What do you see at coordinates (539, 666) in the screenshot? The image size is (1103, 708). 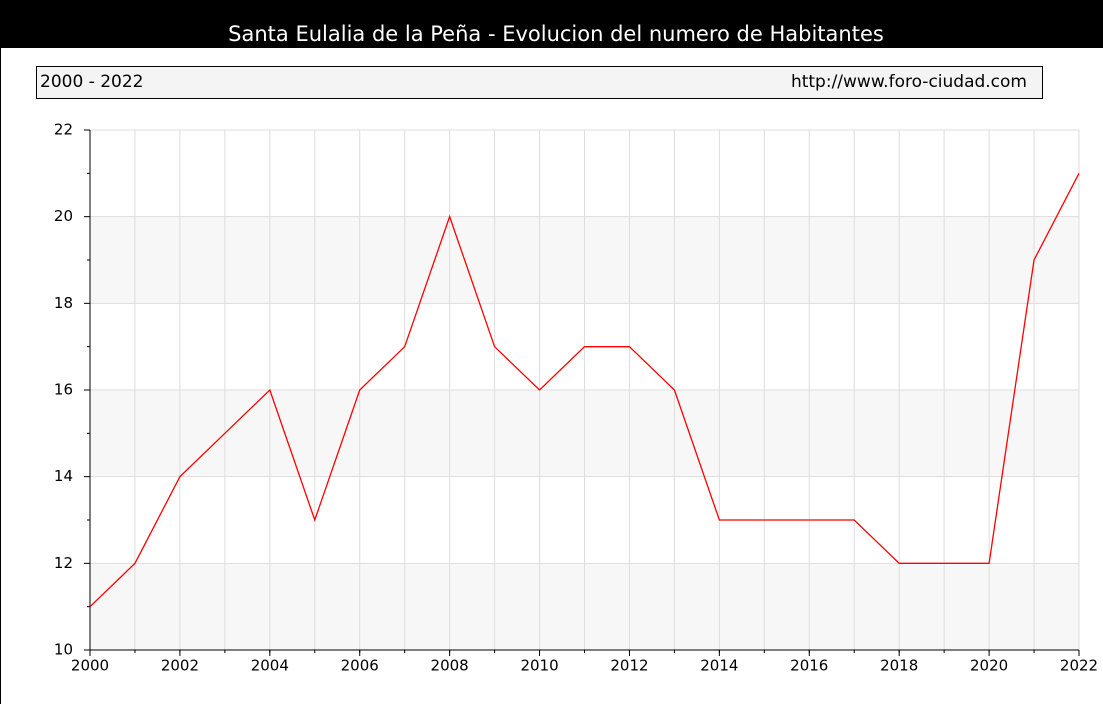 I see `x-tick-label: 2010` at bounding box center [539, 666].